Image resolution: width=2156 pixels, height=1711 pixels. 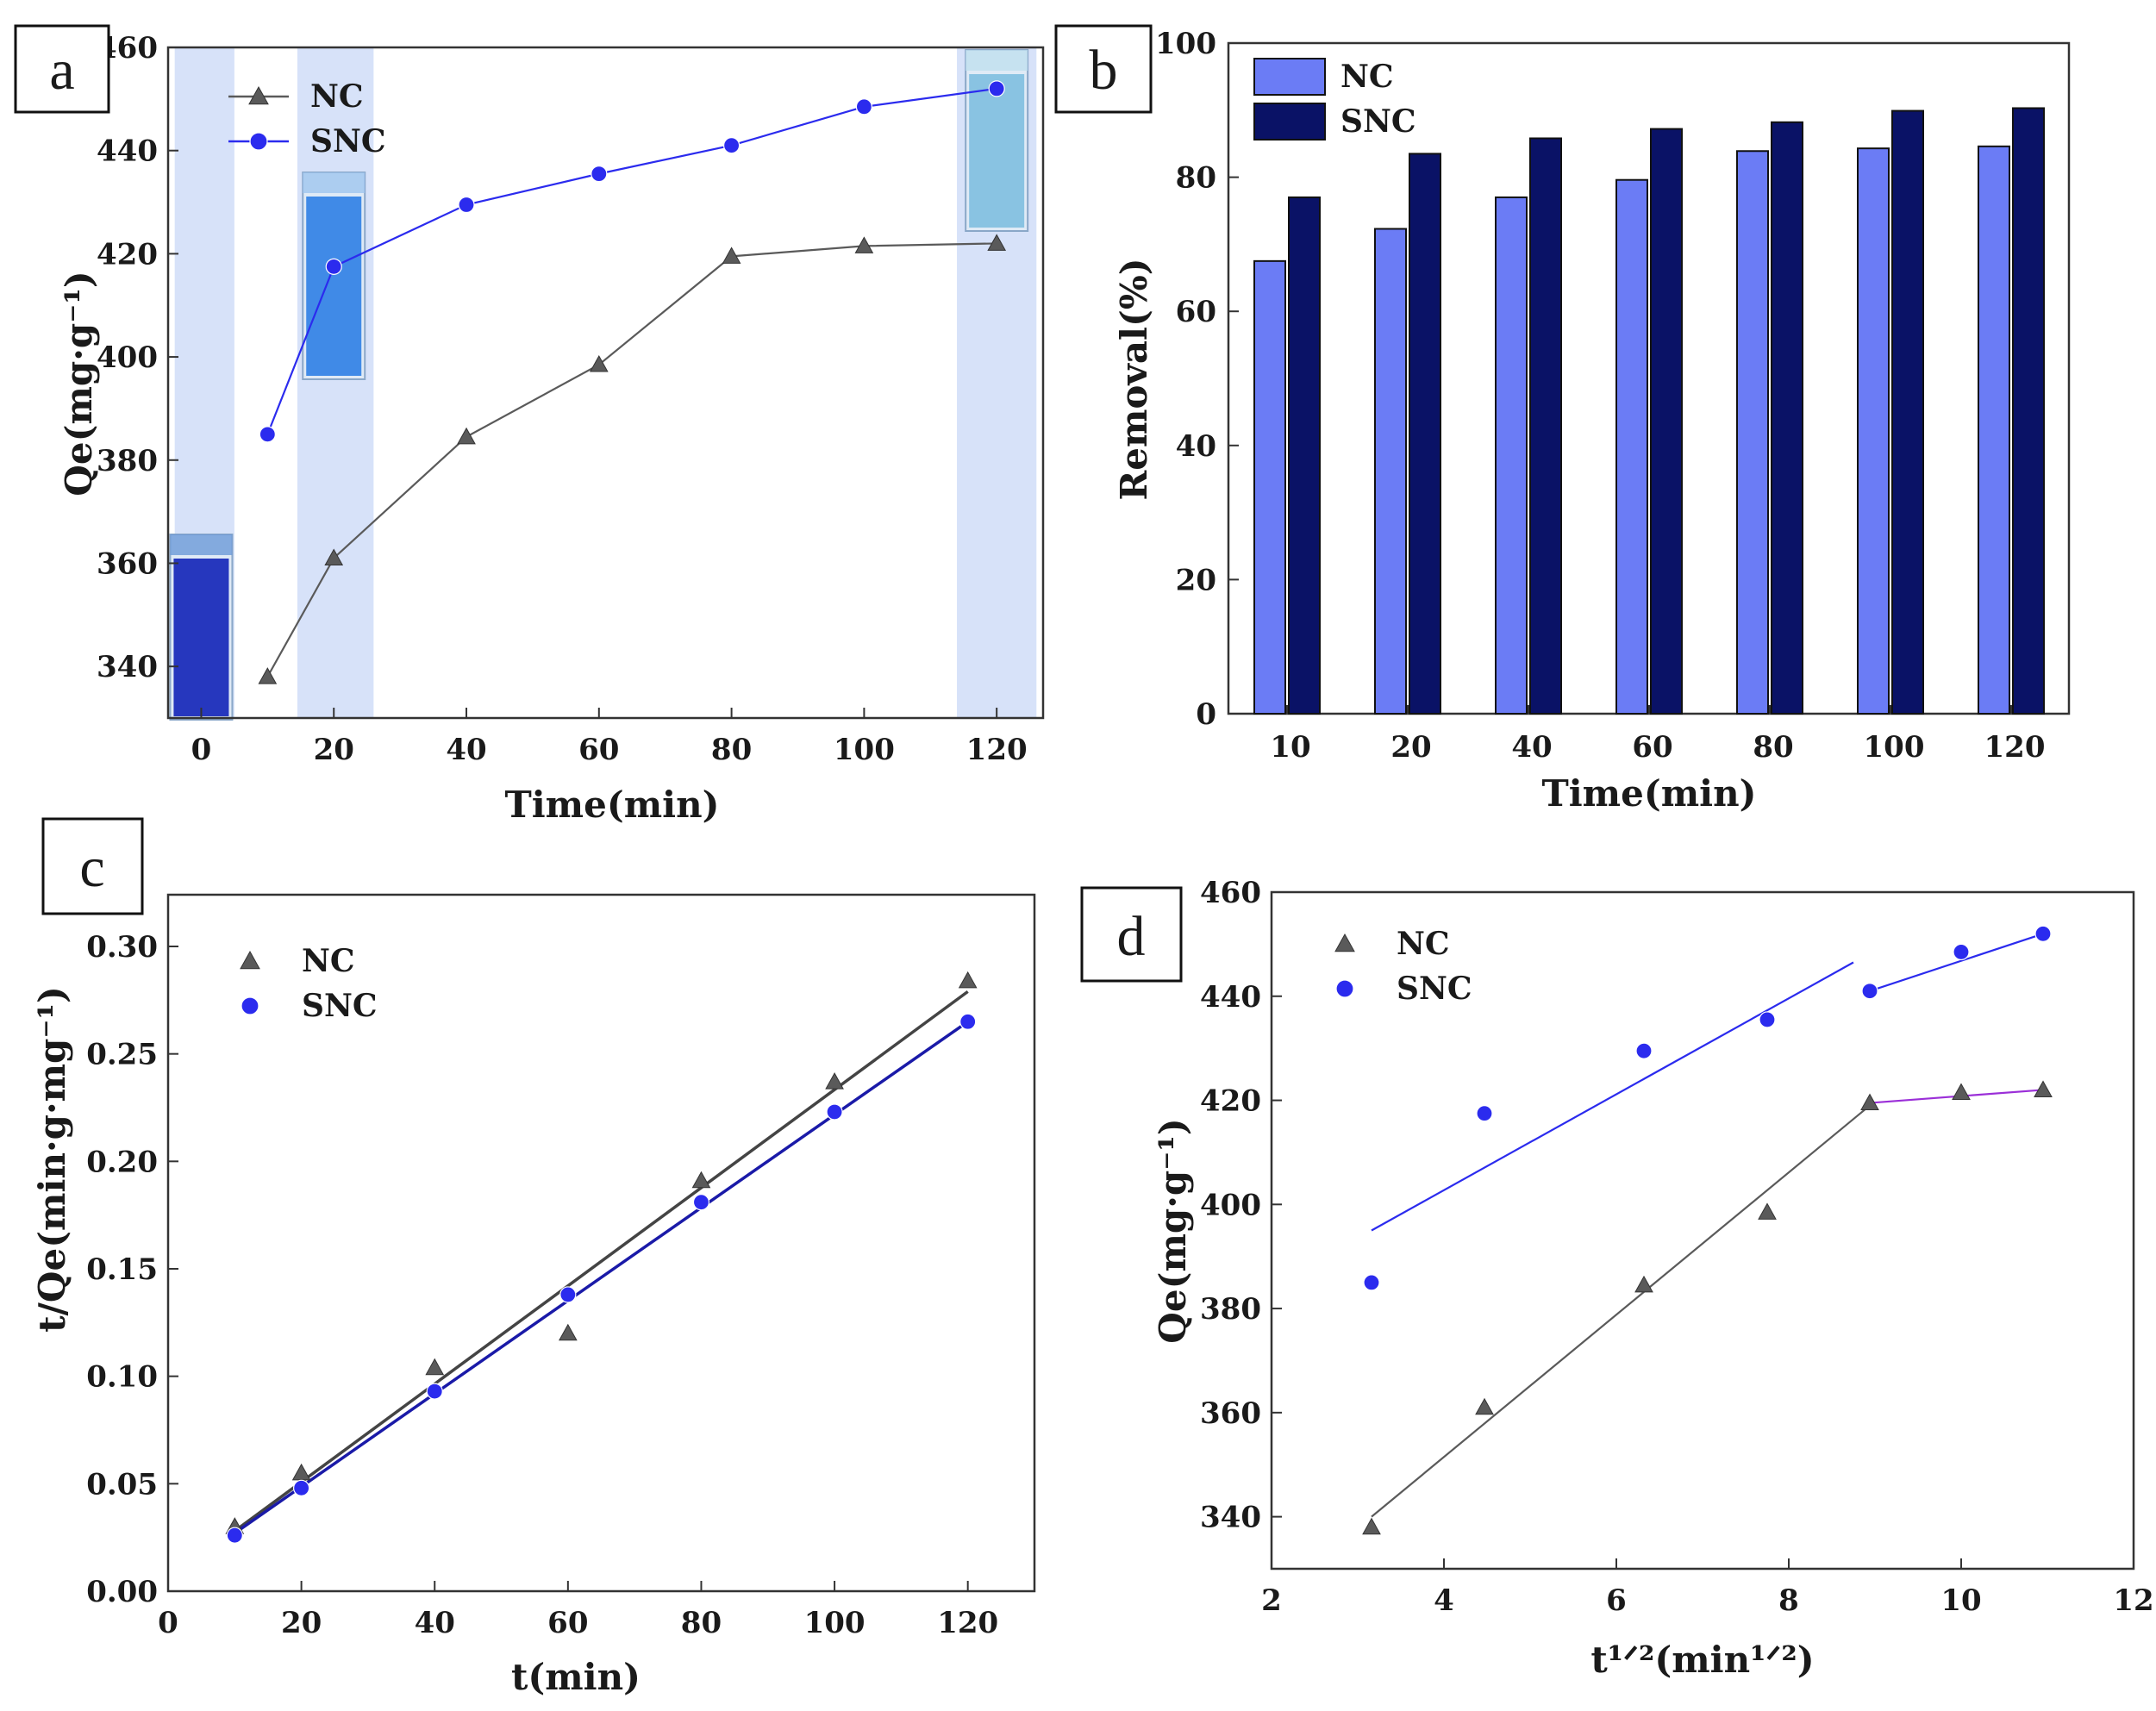 I want to click on fit-line-nc, so click(x=601, y=1261).